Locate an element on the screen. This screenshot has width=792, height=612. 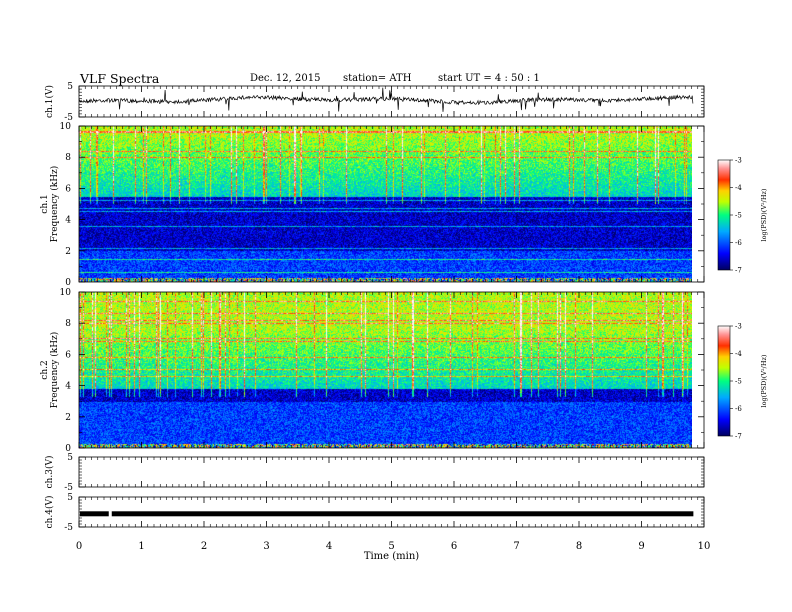
chart-title: VLF Spectra is located at coordinates (120, 78).